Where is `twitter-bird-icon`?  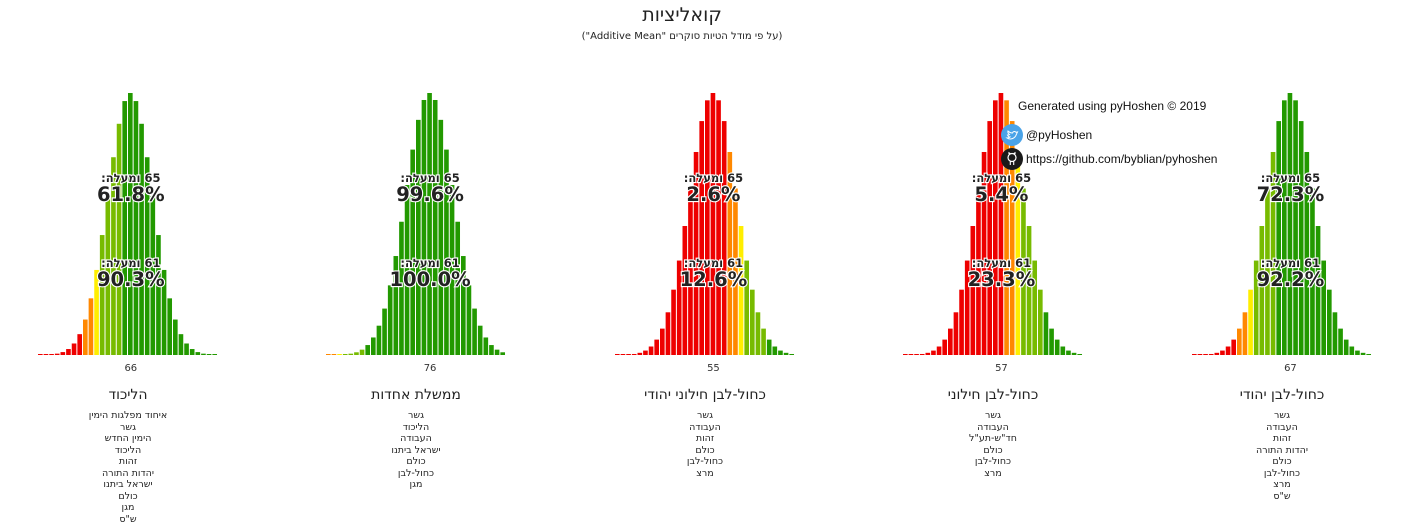 twitter-bird-icon is located at coordinates (1012, 135).